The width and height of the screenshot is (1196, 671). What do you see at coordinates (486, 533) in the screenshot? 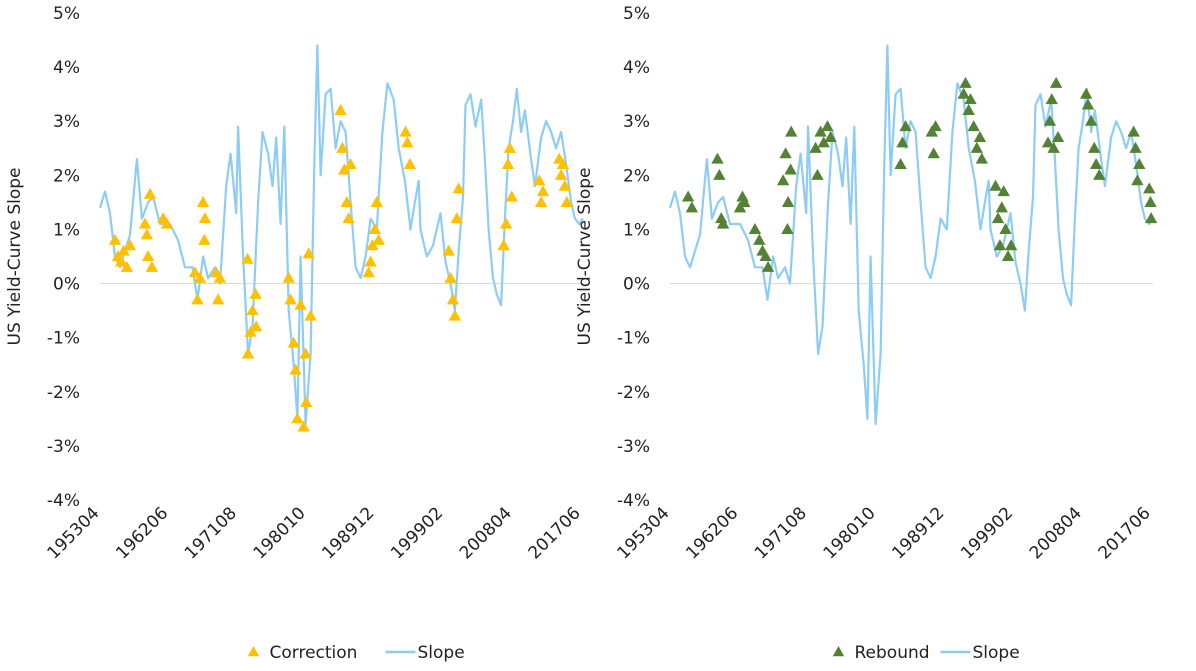
I see `x-tick-label: 200804` at bounding box center [486, 533].